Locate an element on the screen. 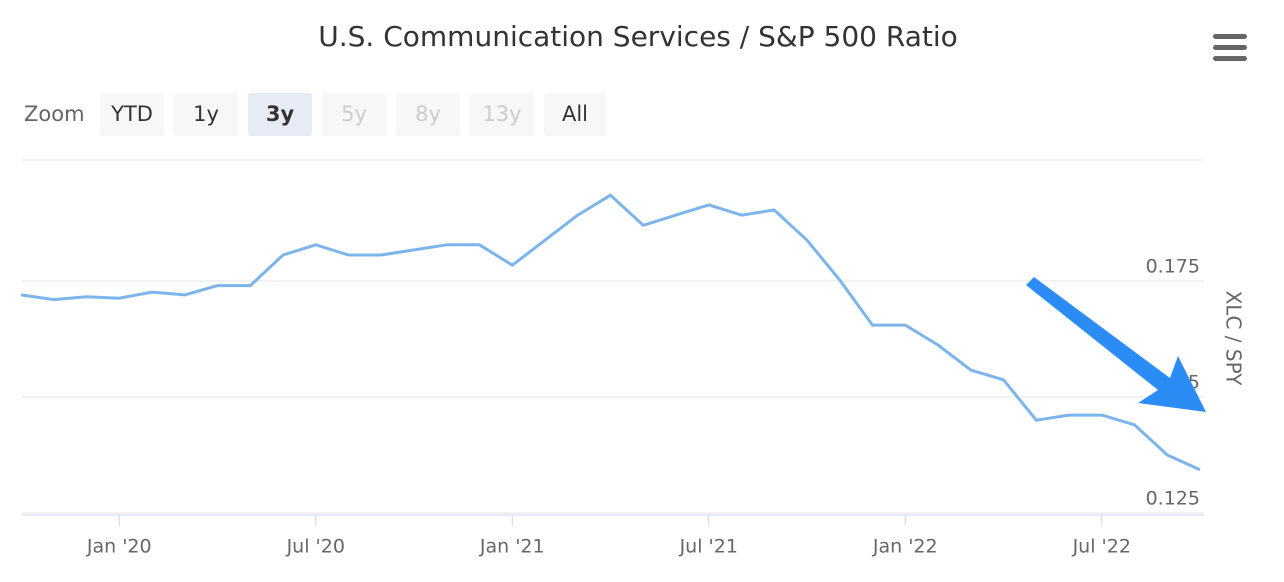 The image size is (1284, 582). y-tick-label: 0.175 is located at coordinates (1173, 267).